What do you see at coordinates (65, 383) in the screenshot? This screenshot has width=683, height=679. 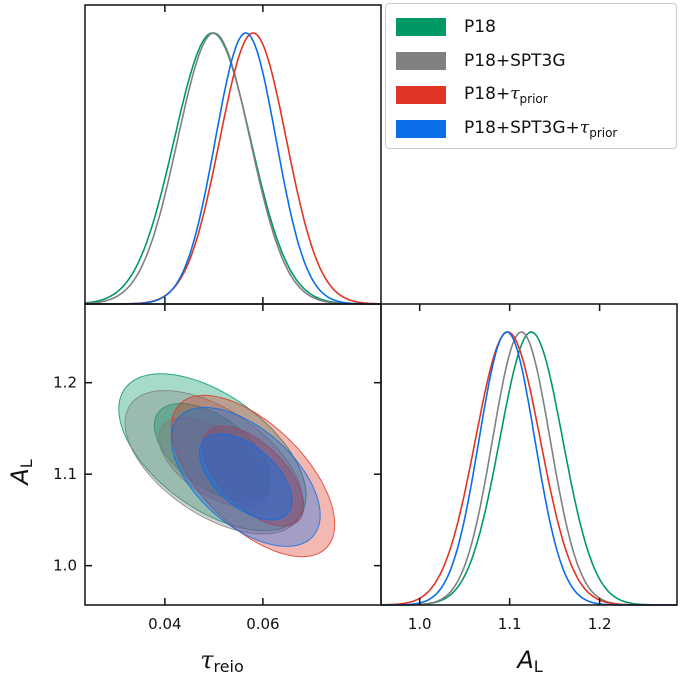 I see `y-tick-label: 1.2` at bounding box center [65, 383].